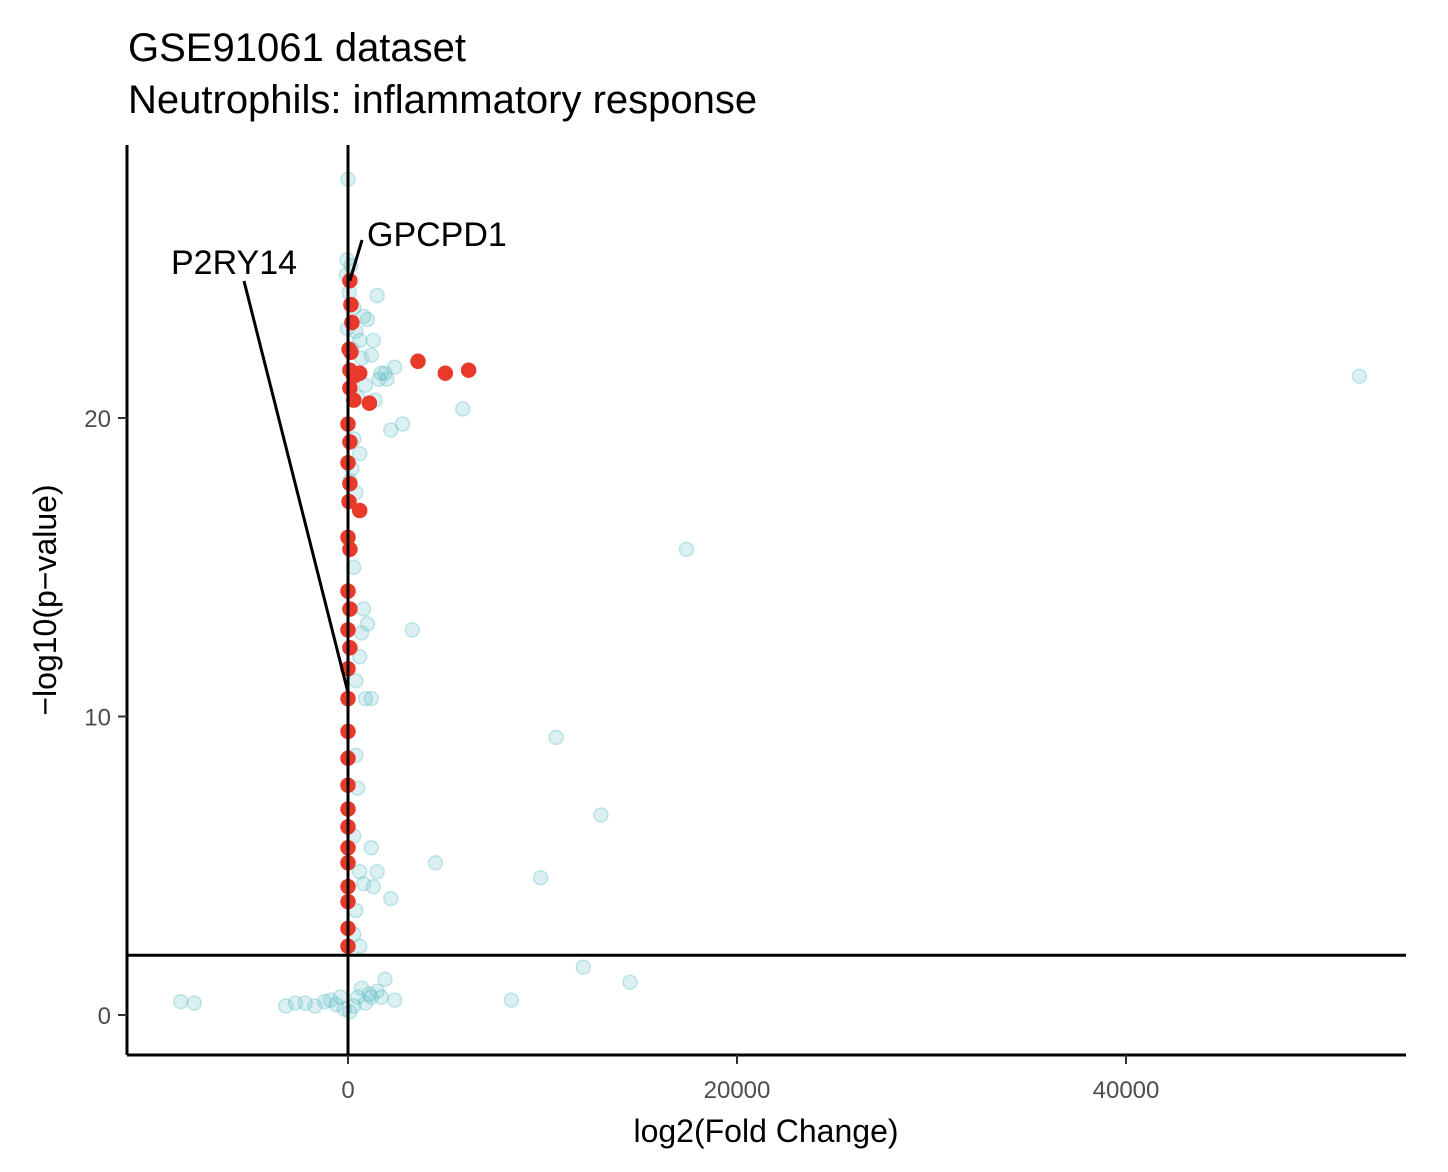 This screenshot has height=1172, width=1448. I want to click on gene-label: GPCPD1, so click(437, 235).